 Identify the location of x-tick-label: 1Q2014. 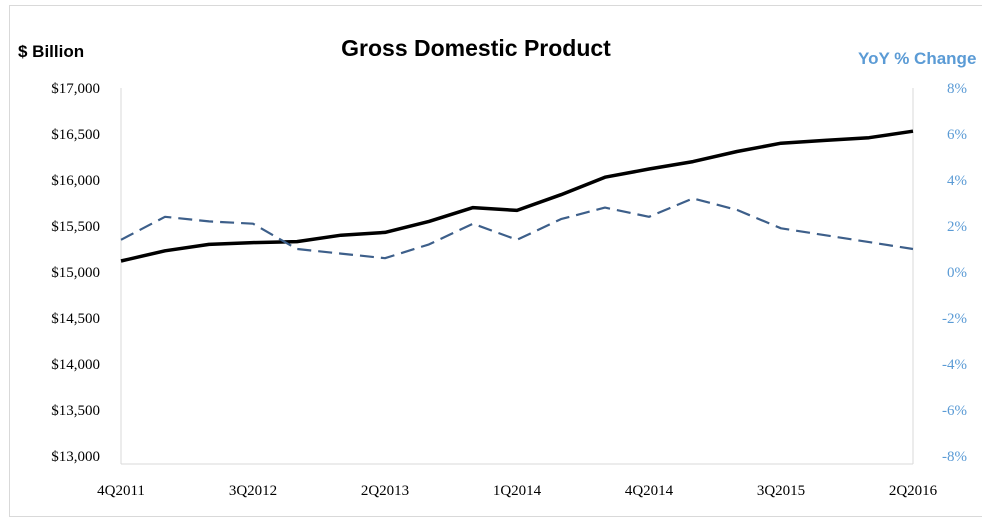
(517, 491).